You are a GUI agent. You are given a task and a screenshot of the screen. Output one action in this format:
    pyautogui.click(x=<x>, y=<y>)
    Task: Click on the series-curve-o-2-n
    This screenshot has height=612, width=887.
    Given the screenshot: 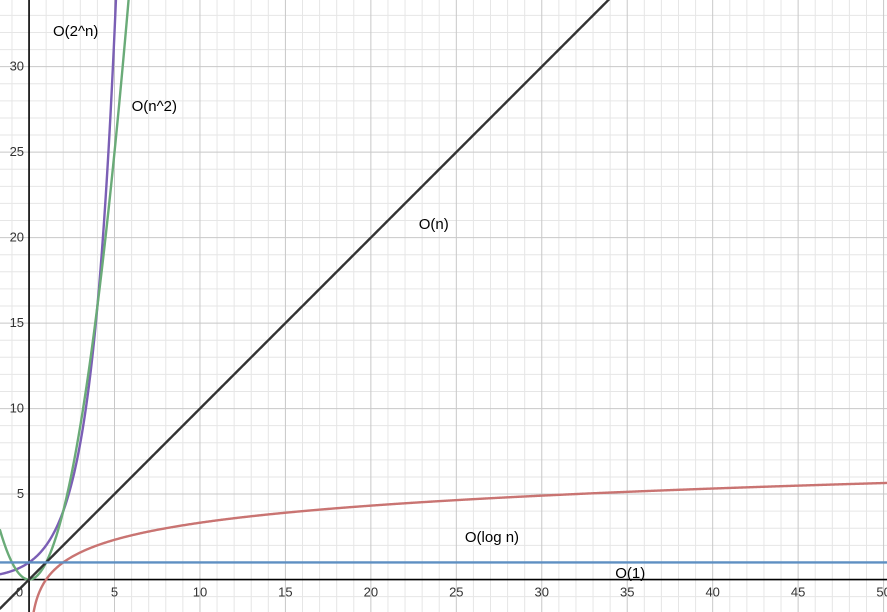 What is the action you would take?
    pyautogui.click(x=59, y=288)
    